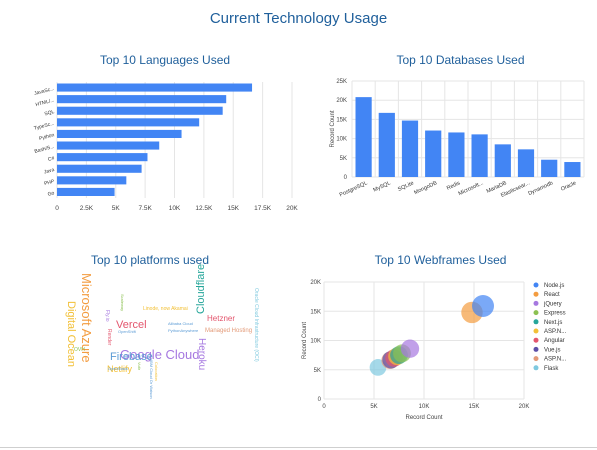 This screenshot has width=597, height=450. What do you see at coordinates (229, 331) in the screenshot?
I see `platform-word: Managed Hosting` at bounding box center [229, 331].